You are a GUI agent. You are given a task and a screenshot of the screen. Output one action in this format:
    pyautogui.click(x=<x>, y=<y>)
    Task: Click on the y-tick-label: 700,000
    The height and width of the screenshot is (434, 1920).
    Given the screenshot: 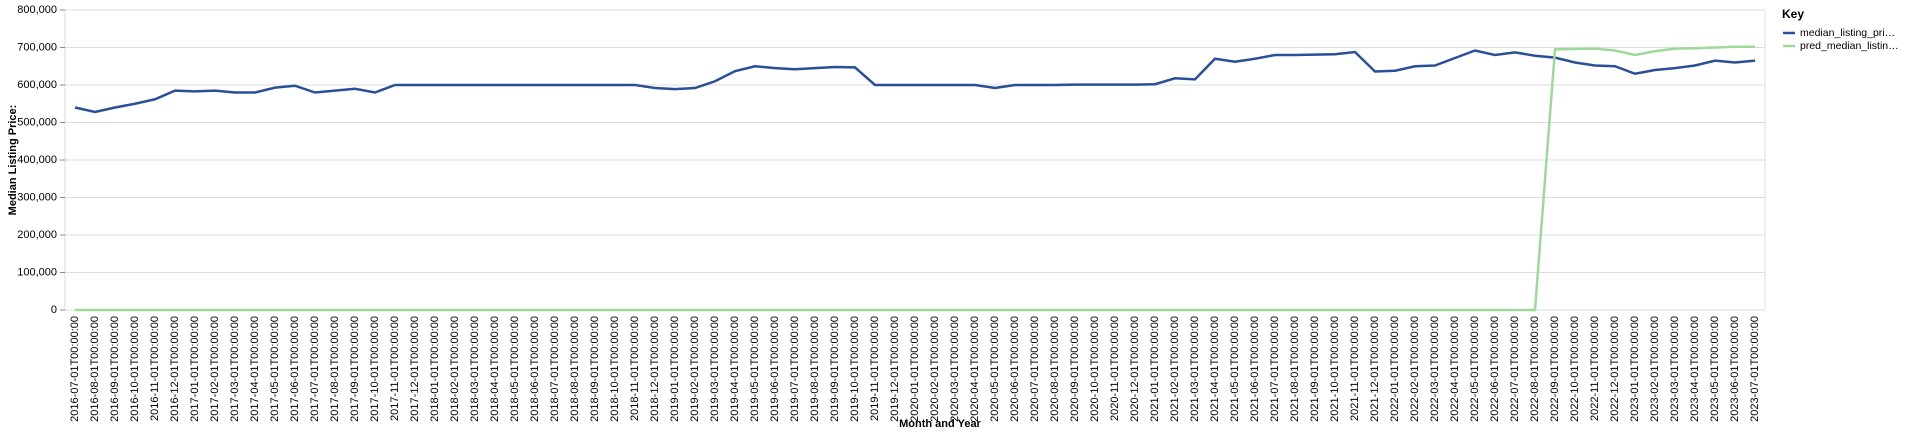 What is the action you would take?
    pyautogui.click(x=37, y=47)
    